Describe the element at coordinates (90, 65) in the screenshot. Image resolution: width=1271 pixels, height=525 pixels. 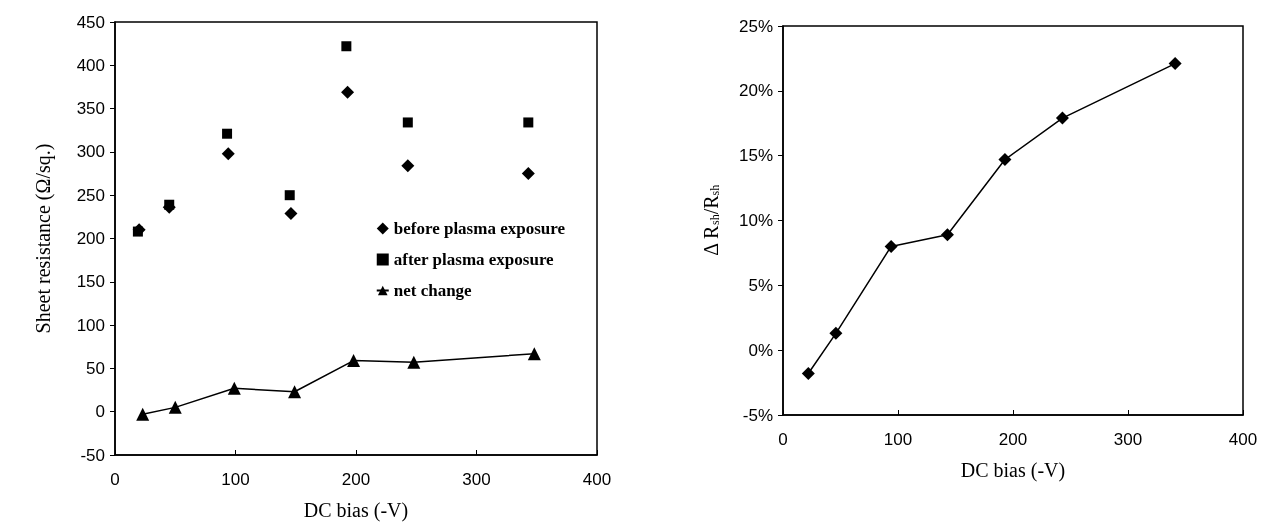
I see `y-tick-label: 400` at that location.